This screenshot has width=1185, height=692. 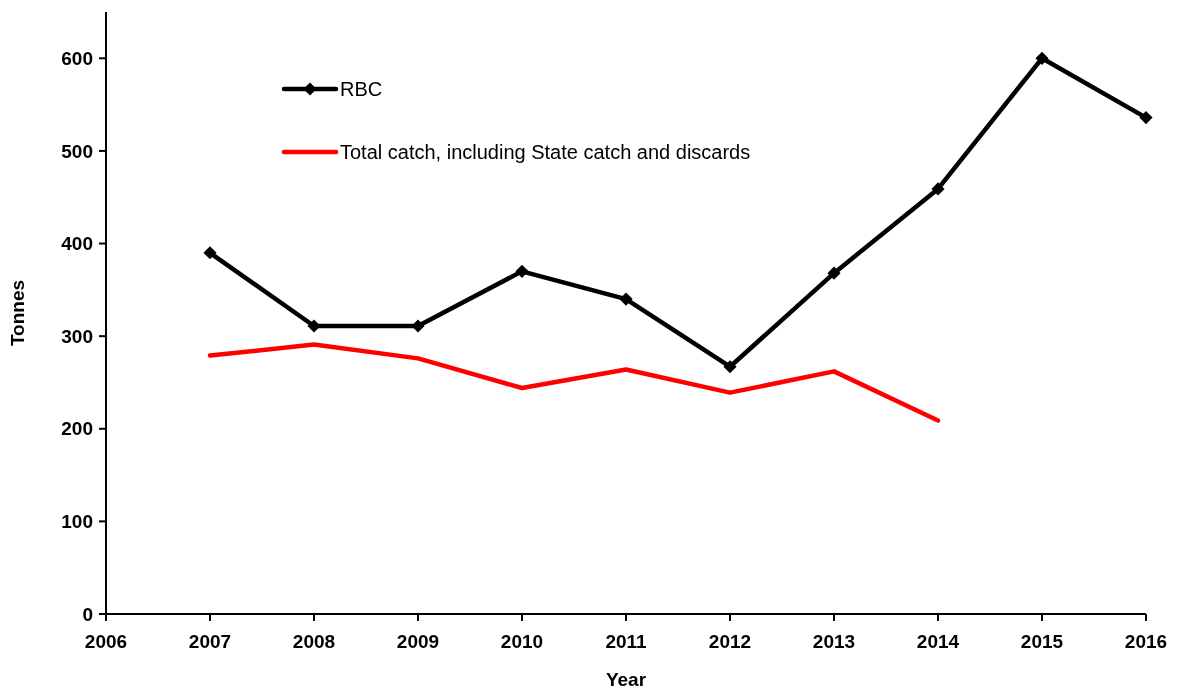 What do you see at coordinates (314, 641) in the screenshot?
I see `x-tick-label: 2008` at bounding box center [314, 641].